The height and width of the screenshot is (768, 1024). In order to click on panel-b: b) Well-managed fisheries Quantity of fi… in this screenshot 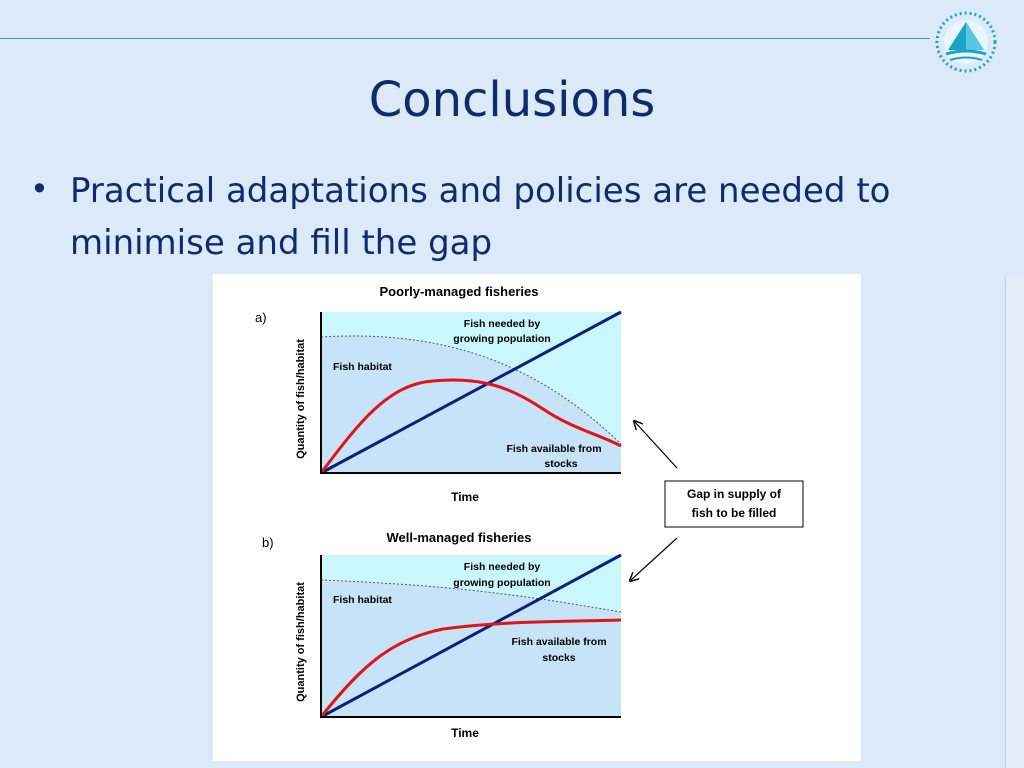, I will do `click(442, 635)`.